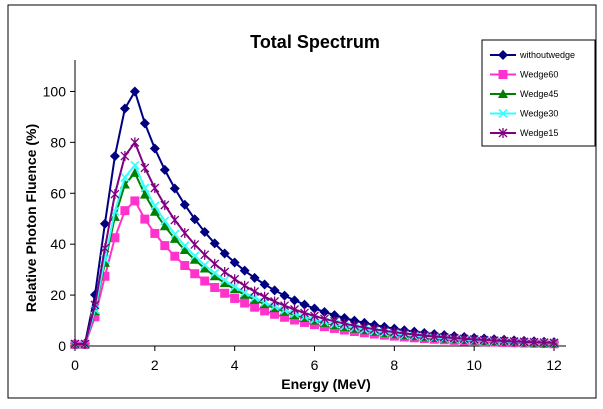 This screenshot has width=603, height=409. What do you see at coordinates (325, 384) in the screenshot?
I see `x-axis-label: Energy (MeV)` at bounding box center [325, 384].